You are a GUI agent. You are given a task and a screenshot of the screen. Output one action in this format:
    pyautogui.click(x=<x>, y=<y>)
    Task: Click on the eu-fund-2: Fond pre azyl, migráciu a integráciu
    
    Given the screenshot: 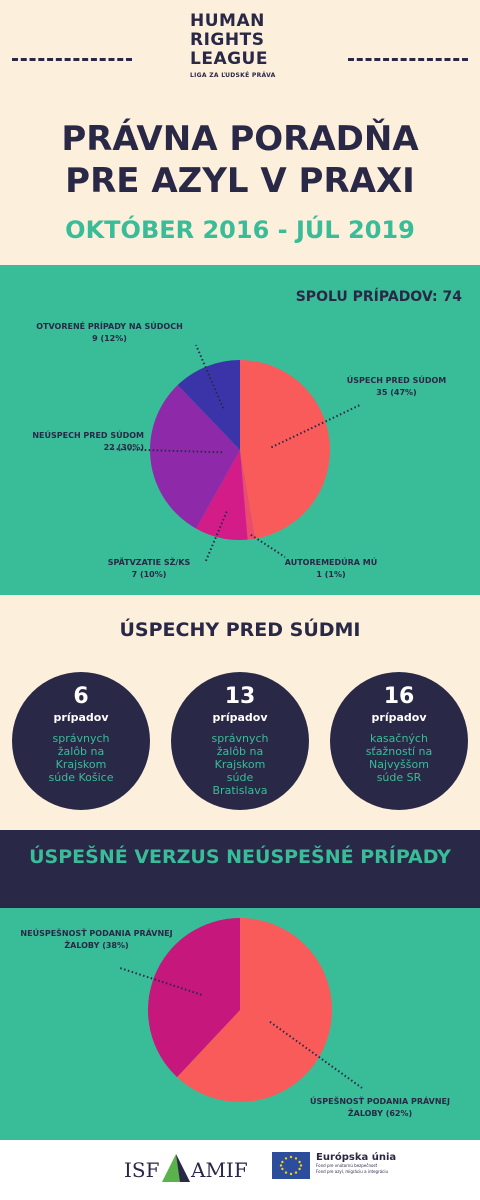 What is the action you would take?
    pyautogui.click(x=352, y=1171)
    